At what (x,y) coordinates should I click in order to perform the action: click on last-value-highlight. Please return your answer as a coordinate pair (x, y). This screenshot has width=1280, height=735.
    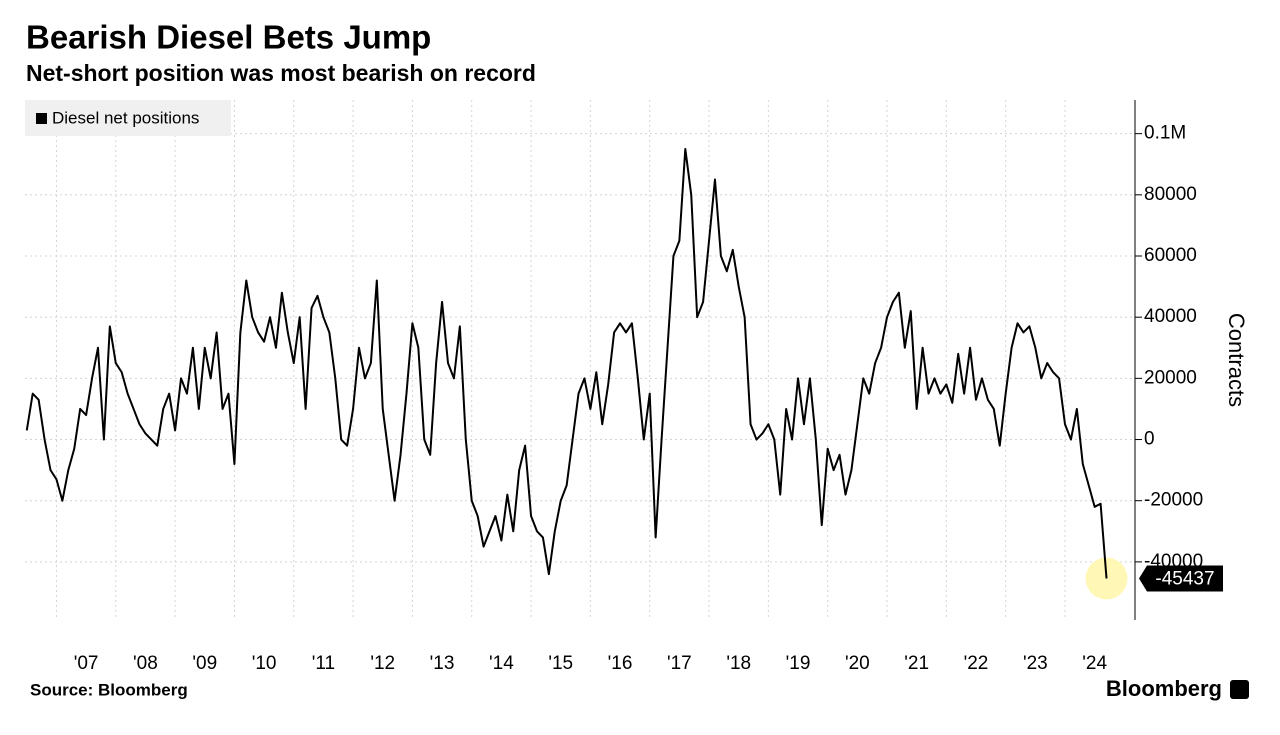
    Looking at the image, I should click on (1106, 578).